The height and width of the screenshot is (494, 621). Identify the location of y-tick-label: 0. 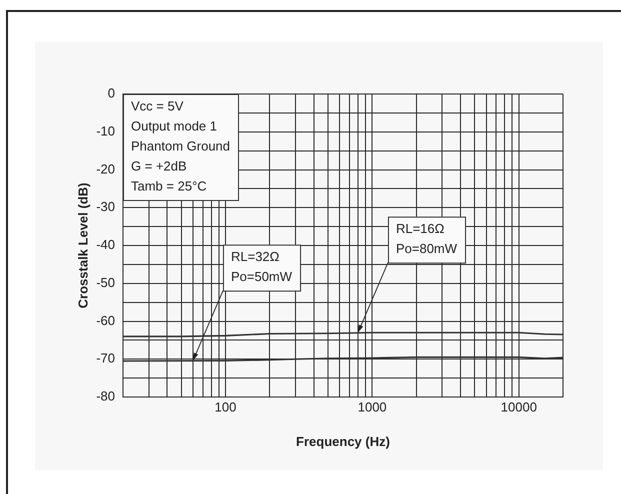
(111, 93).